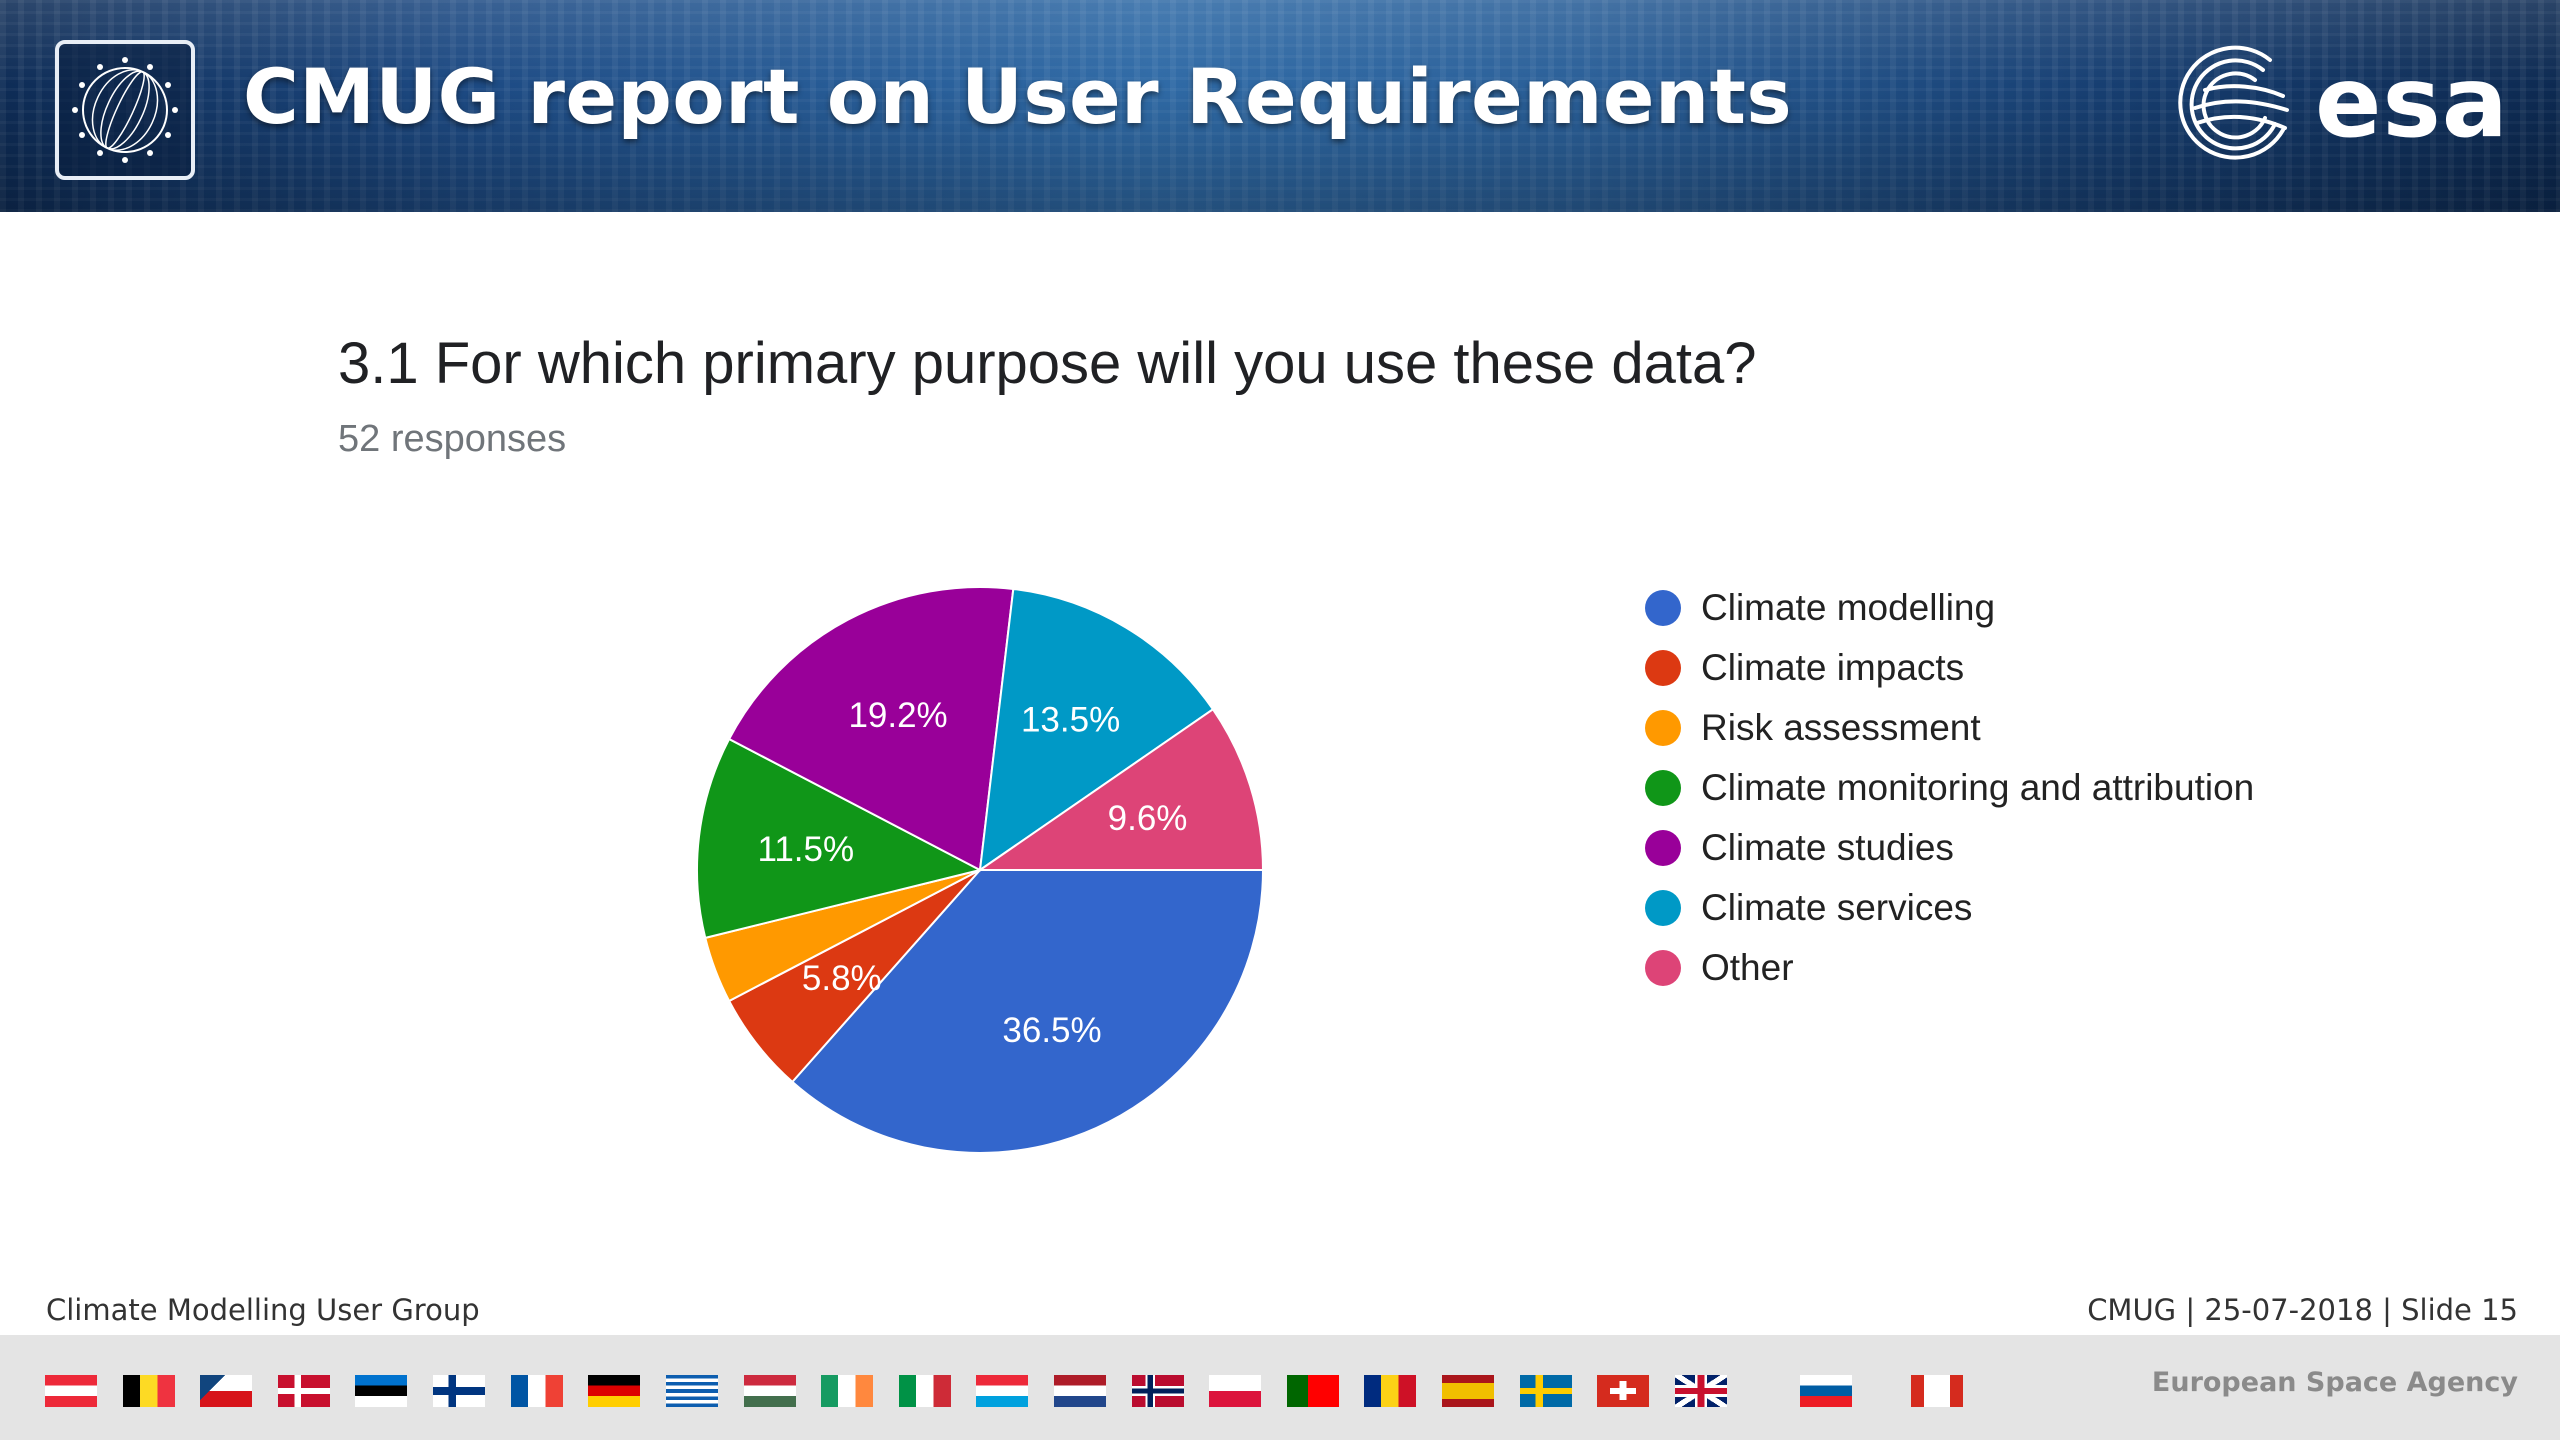 Image resolution: width=2560 pixels, height=1440 pixels. I want to click on flag-greece-icon, so click(692, 1391).